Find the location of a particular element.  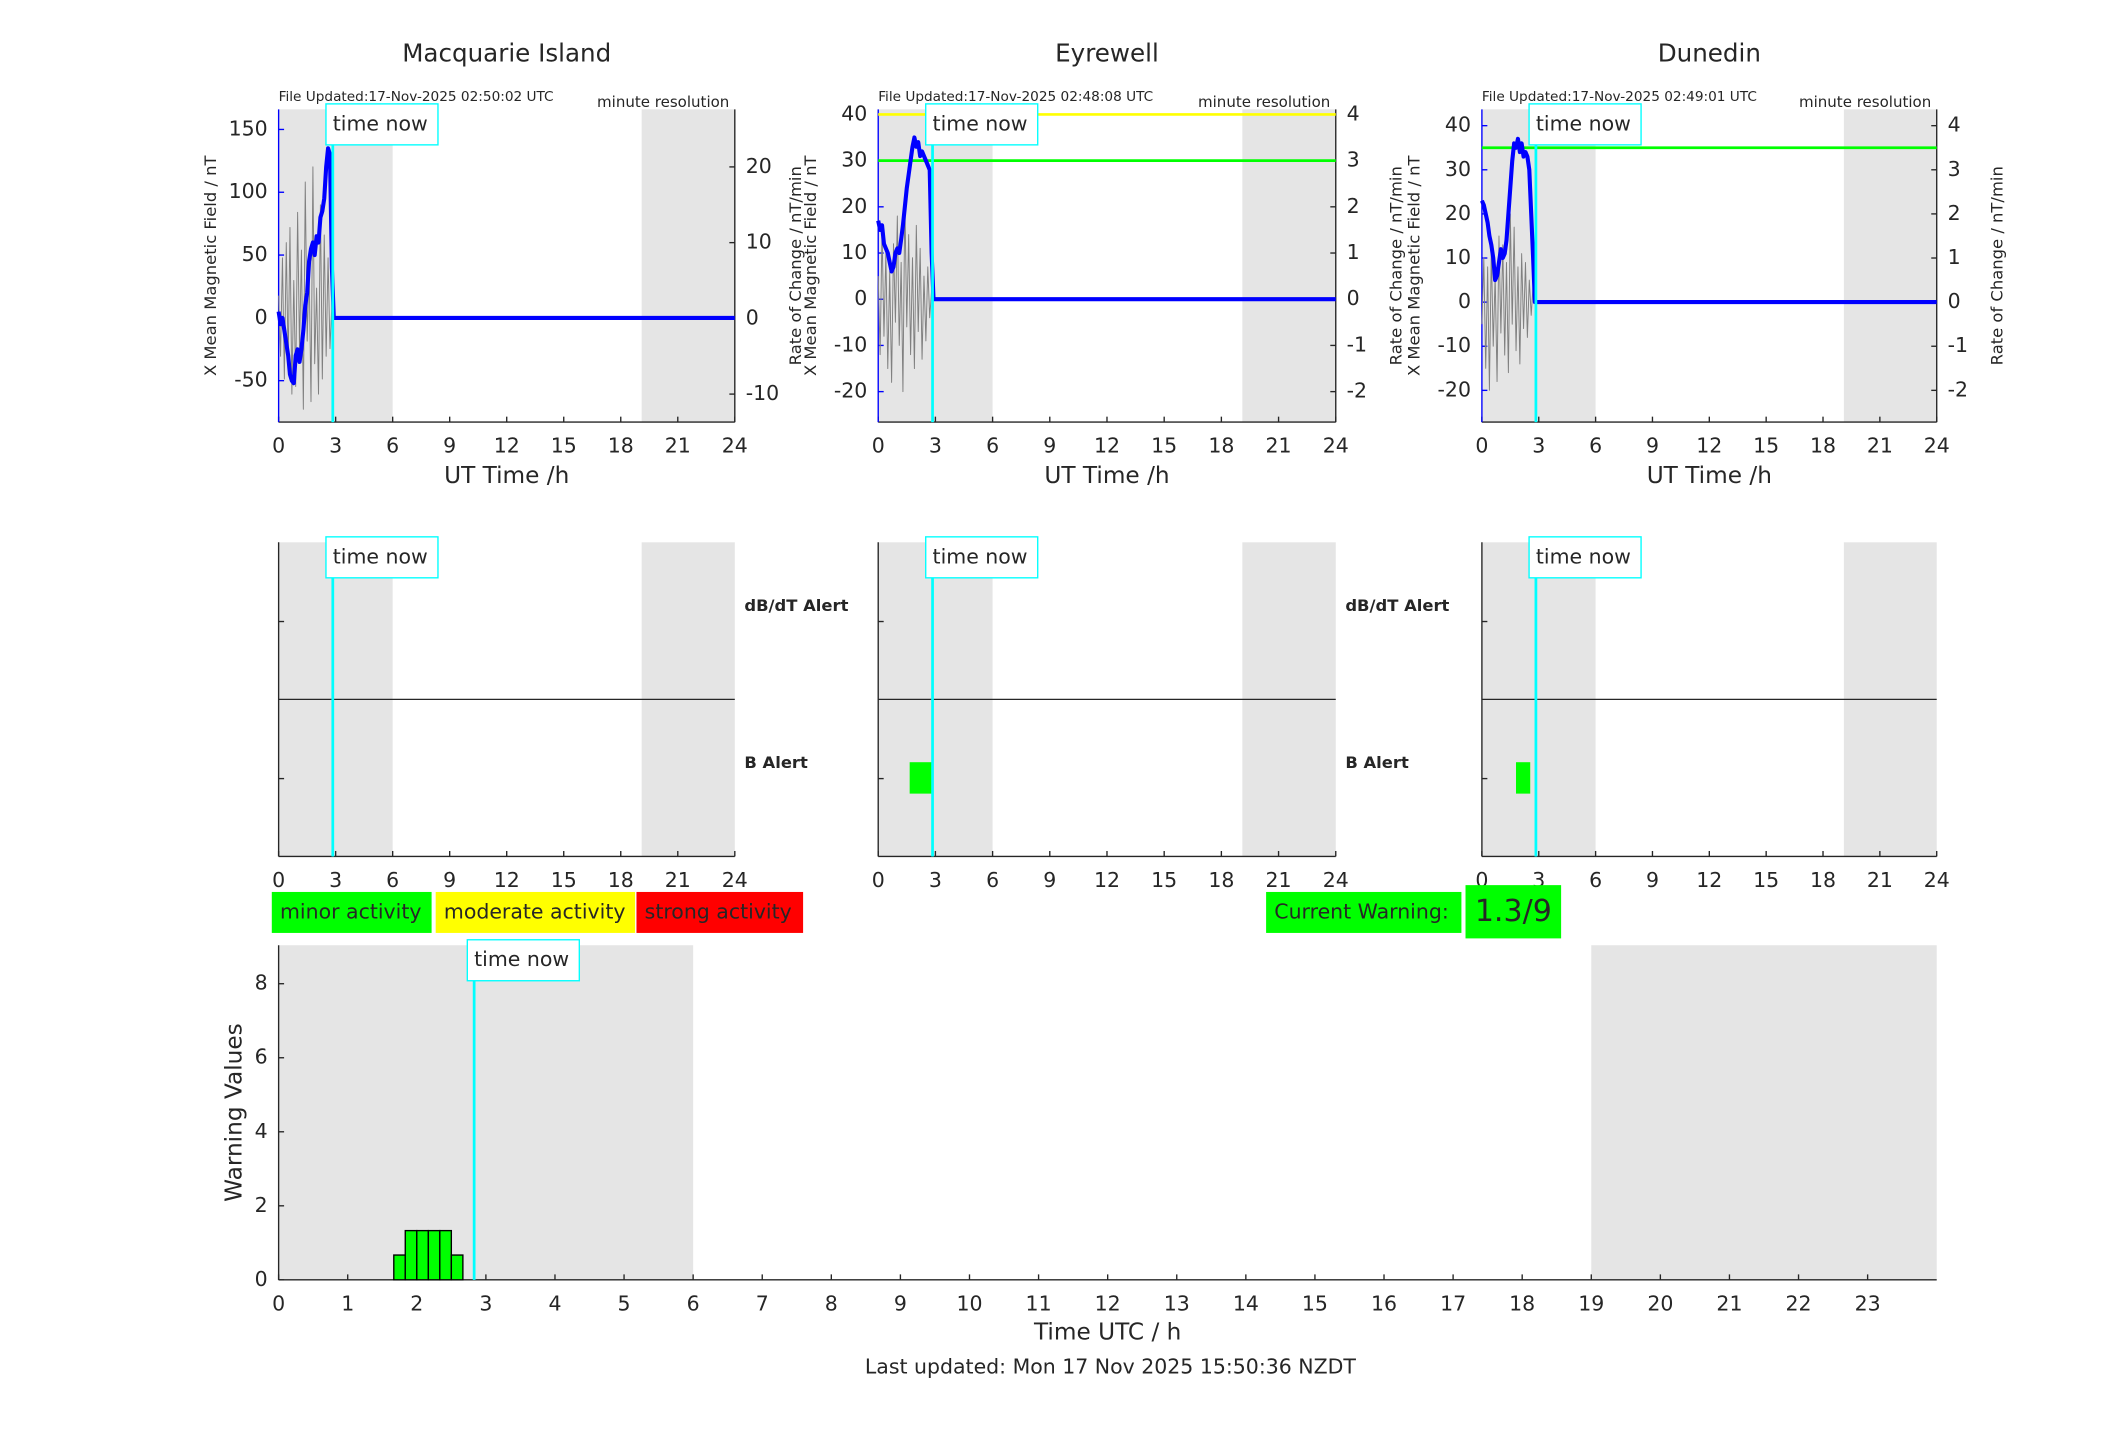

y2-axis-label: Rate of Change / nT/min is located at coordinates (795, 265).